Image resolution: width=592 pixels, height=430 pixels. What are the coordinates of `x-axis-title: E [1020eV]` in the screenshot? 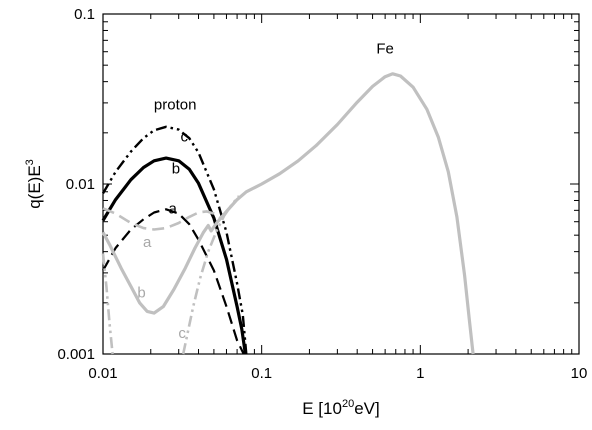 It's located at (340, 408).